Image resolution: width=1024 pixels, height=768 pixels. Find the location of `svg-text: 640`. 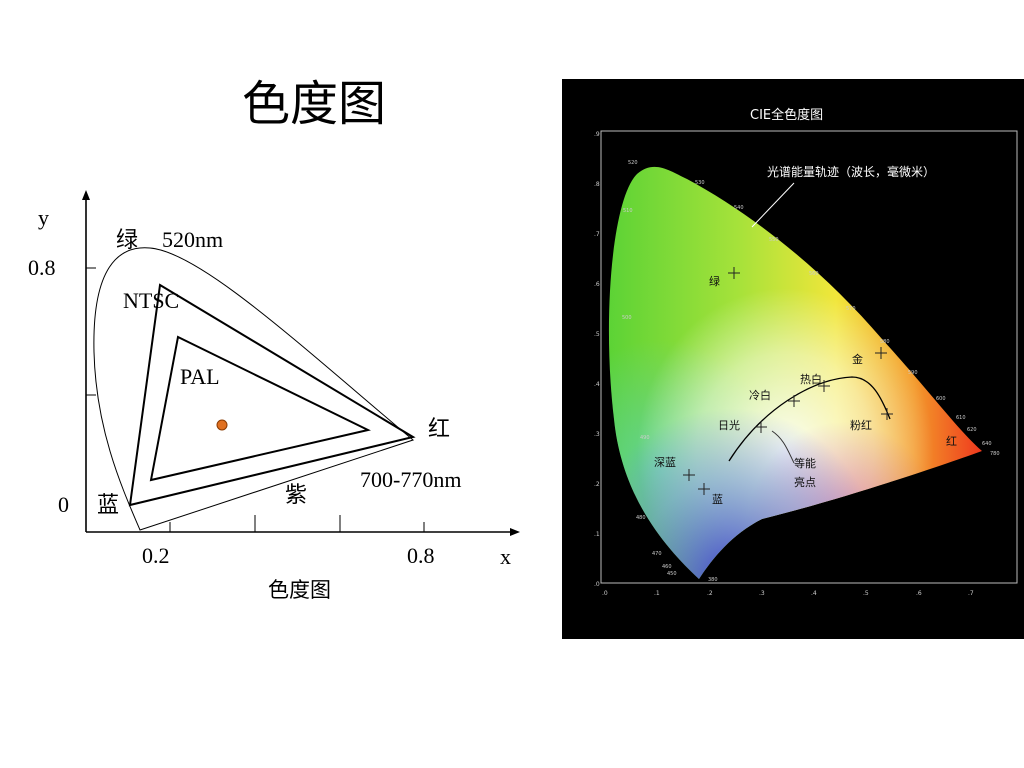

svg-text: 640 is located at coordinates (987, 444).